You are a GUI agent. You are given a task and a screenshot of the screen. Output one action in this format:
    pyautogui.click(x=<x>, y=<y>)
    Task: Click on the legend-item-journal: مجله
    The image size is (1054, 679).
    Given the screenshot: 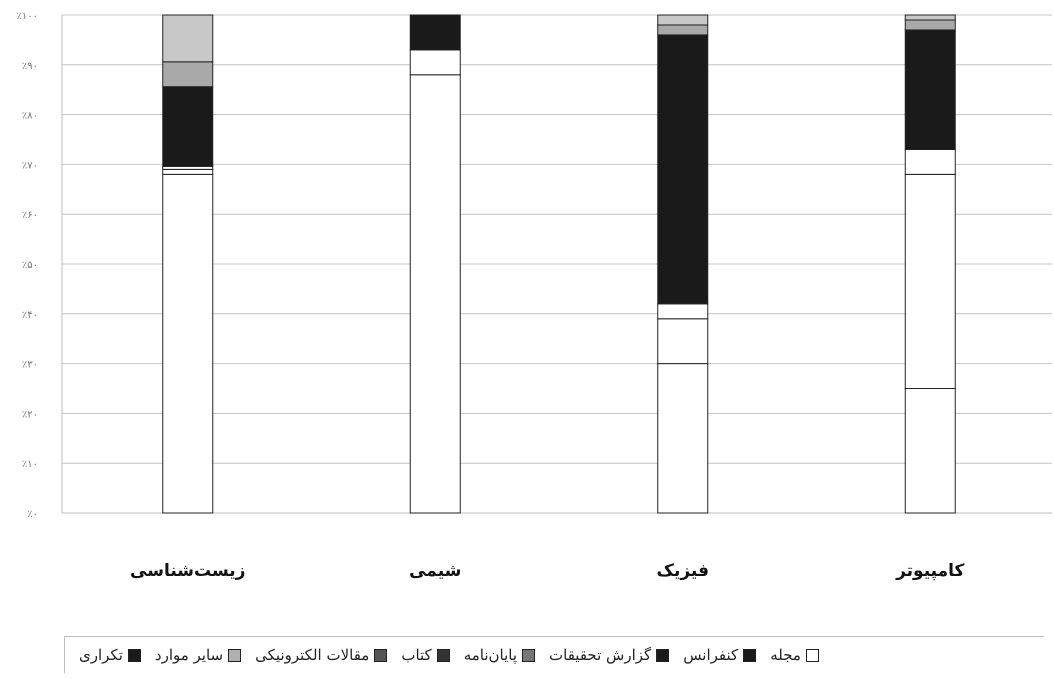 What is the action you would take?
    pyautogui.click(x=794, y=655)
    